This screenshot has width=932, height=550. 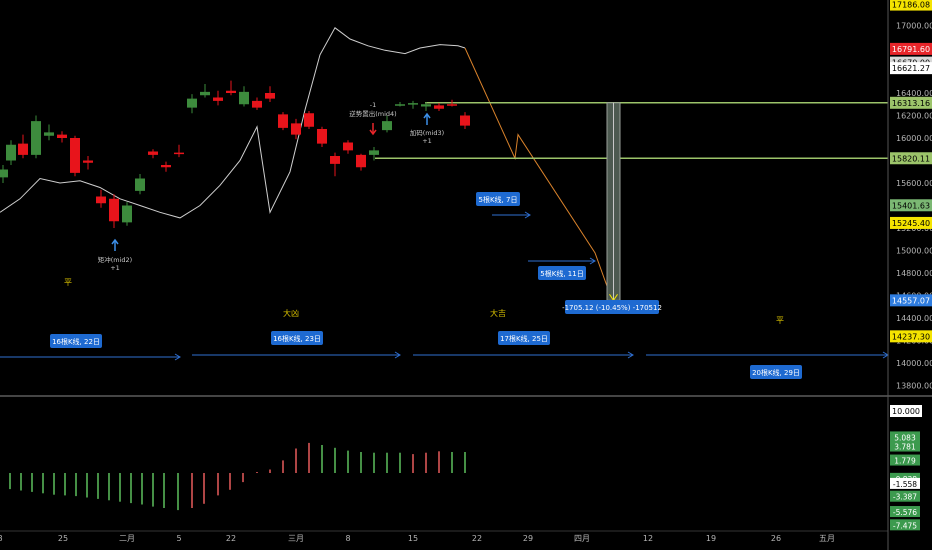 I want to click on time-tick-label: 29, so click(x=528, y=538).